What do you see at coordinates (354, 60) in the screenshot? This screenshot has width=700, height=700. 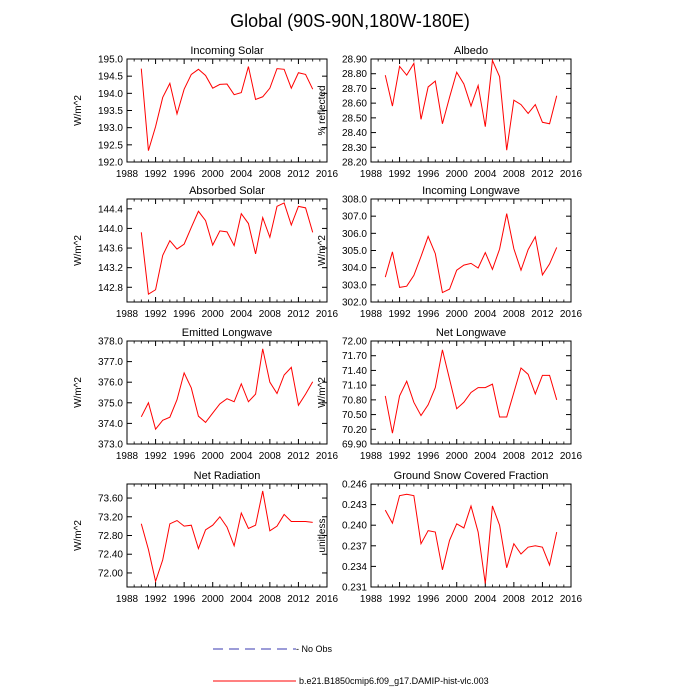 I see `y-tick-label: 28.90` at bounding box center [354, 60].